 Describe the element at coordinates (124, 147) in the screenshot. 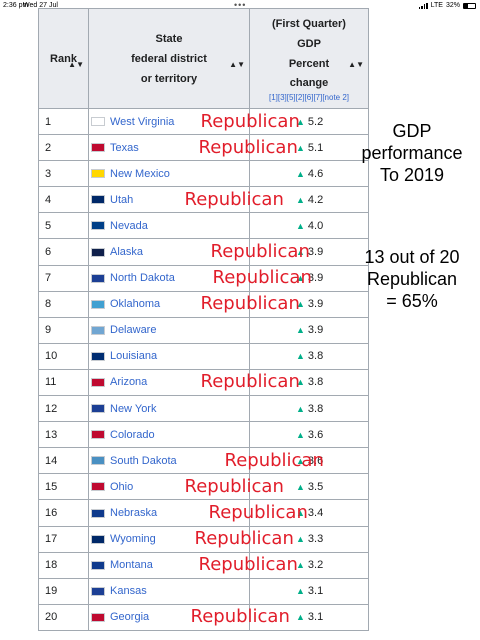

I see `state-link: Texas` at that location.